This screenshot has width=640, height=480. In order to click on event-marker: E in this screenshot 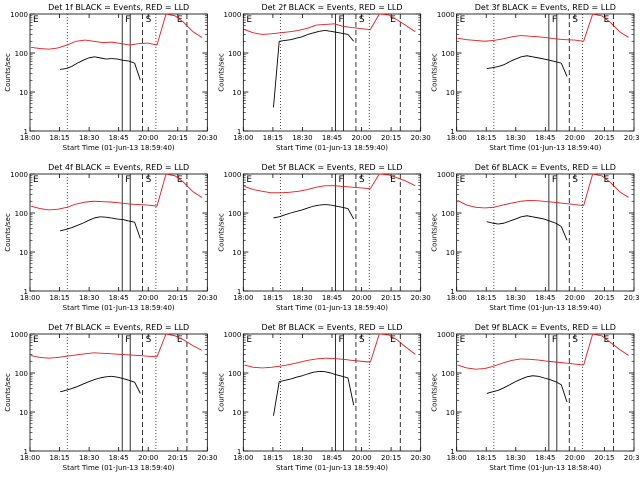, I will do `click(36, 180)`.